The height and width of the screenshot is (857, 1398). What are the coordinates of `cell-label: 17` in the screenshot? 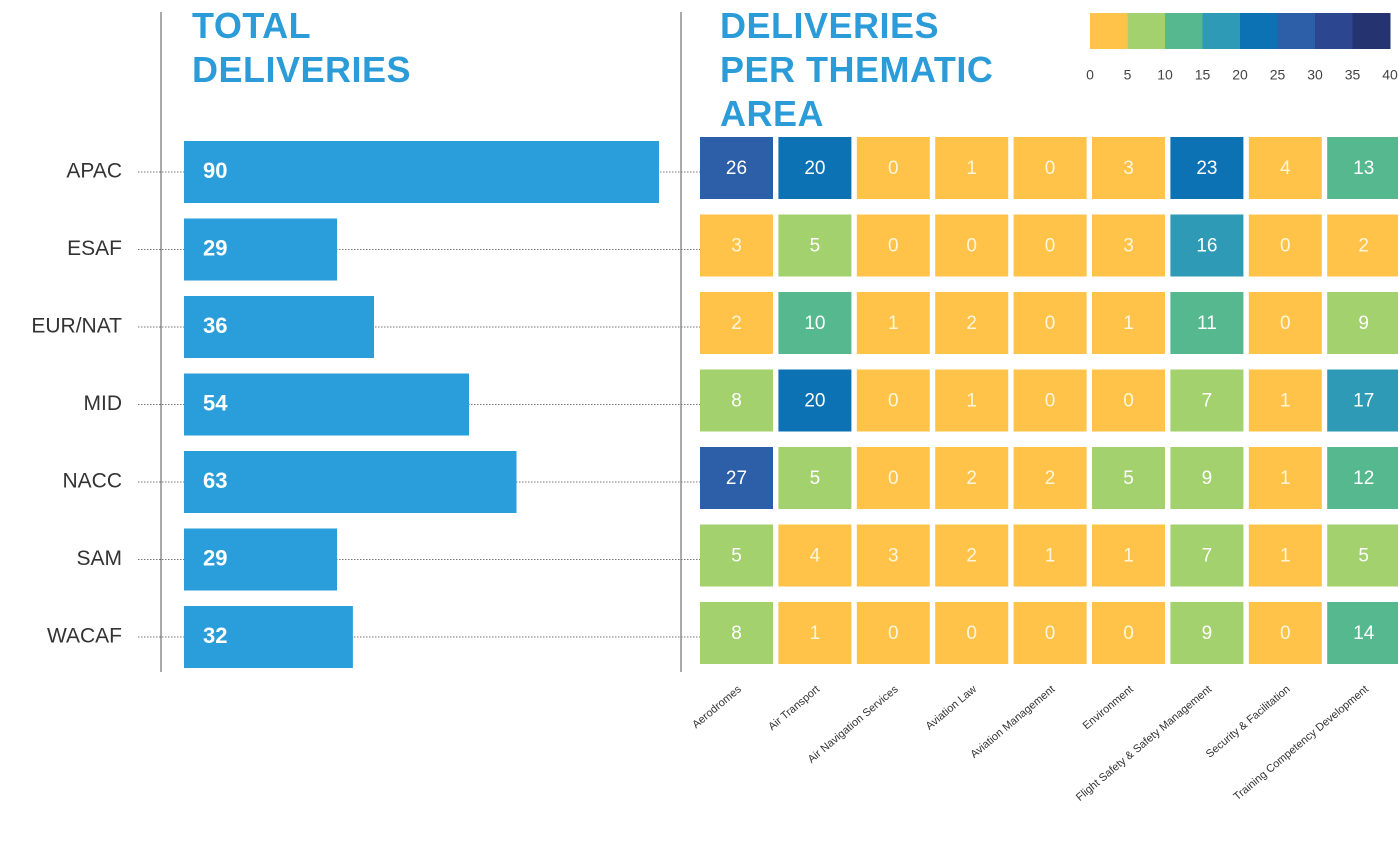 It's located at (1363, 401).